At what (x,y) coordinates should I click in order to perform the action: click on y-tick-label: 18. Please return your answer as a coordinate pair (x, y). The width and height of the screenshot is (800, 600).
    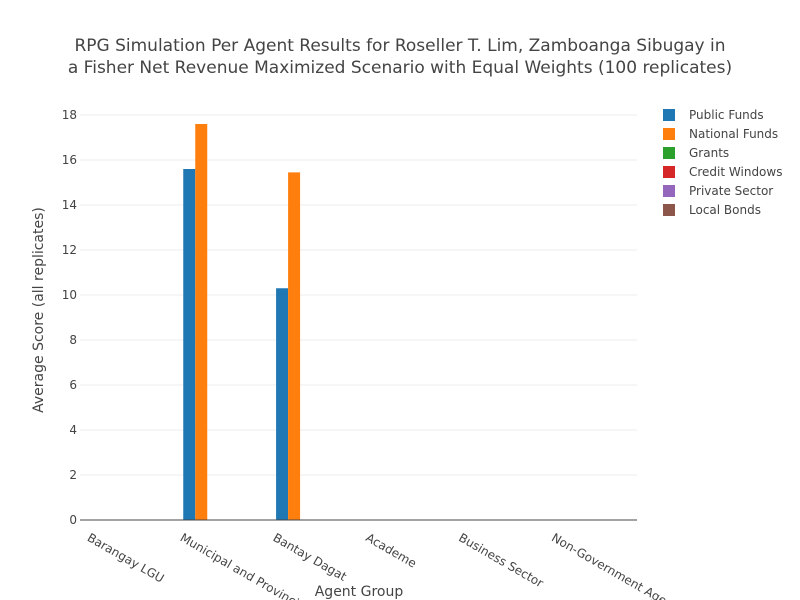
    Looking at the image, I should click on (69, 115).